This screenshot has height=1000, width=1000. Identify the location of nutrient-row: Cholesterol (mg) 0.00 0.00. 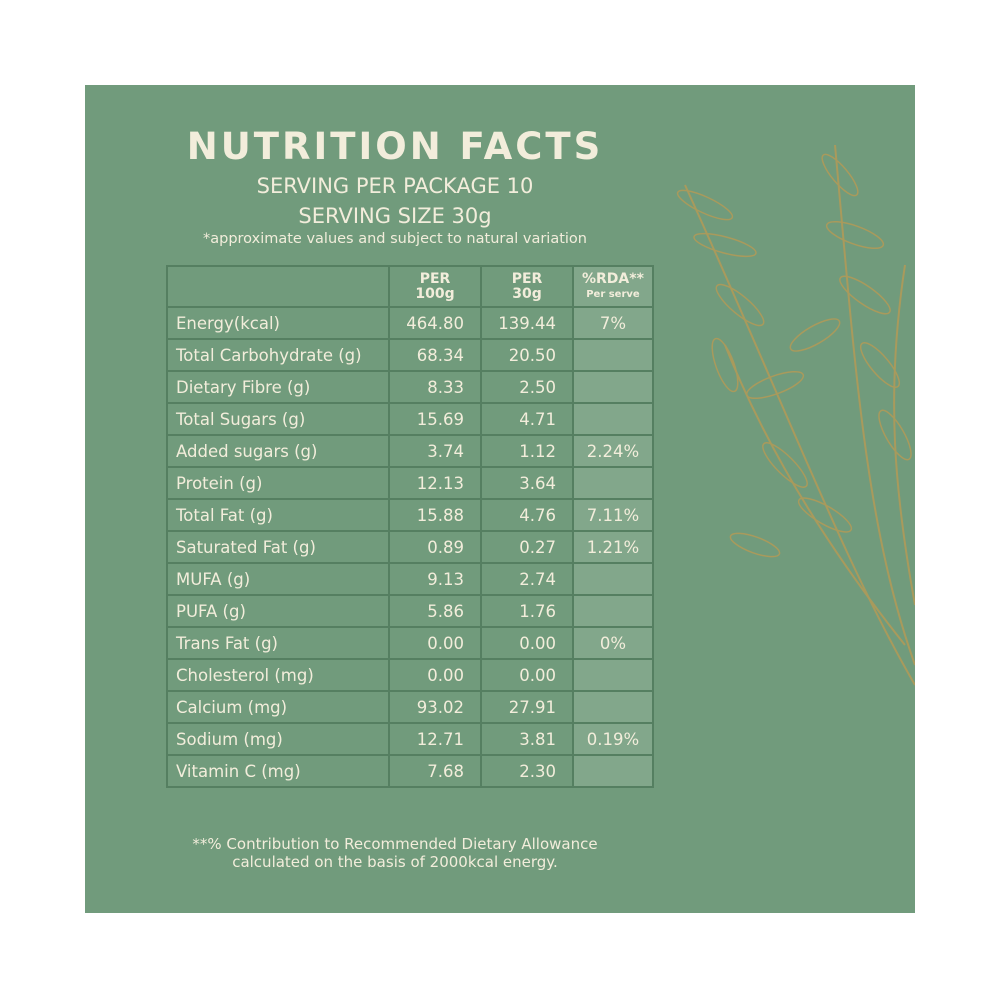
(410, 675).